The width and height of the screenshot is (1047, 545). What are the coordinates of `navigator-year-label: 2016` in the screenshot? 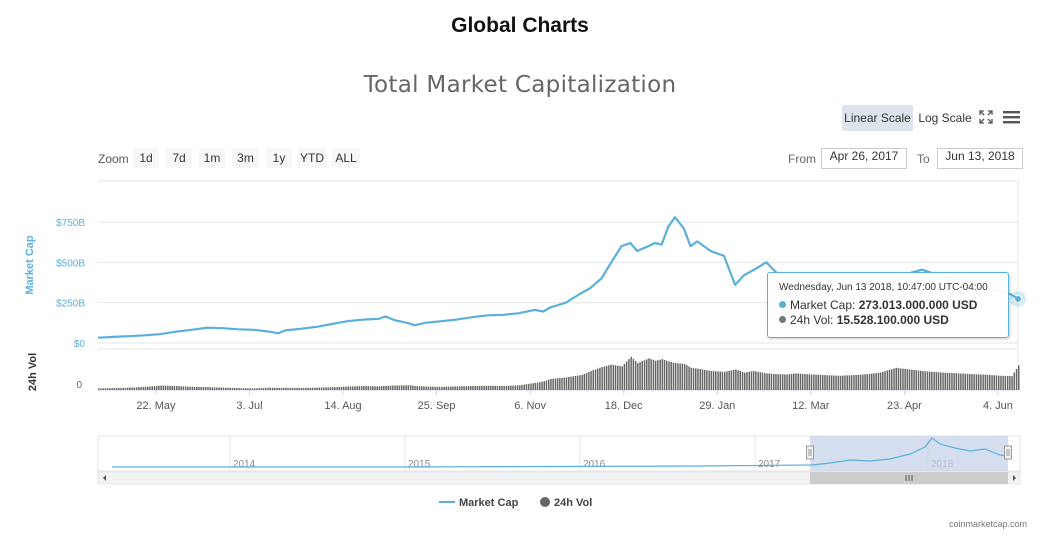 It's located at (594, 464).